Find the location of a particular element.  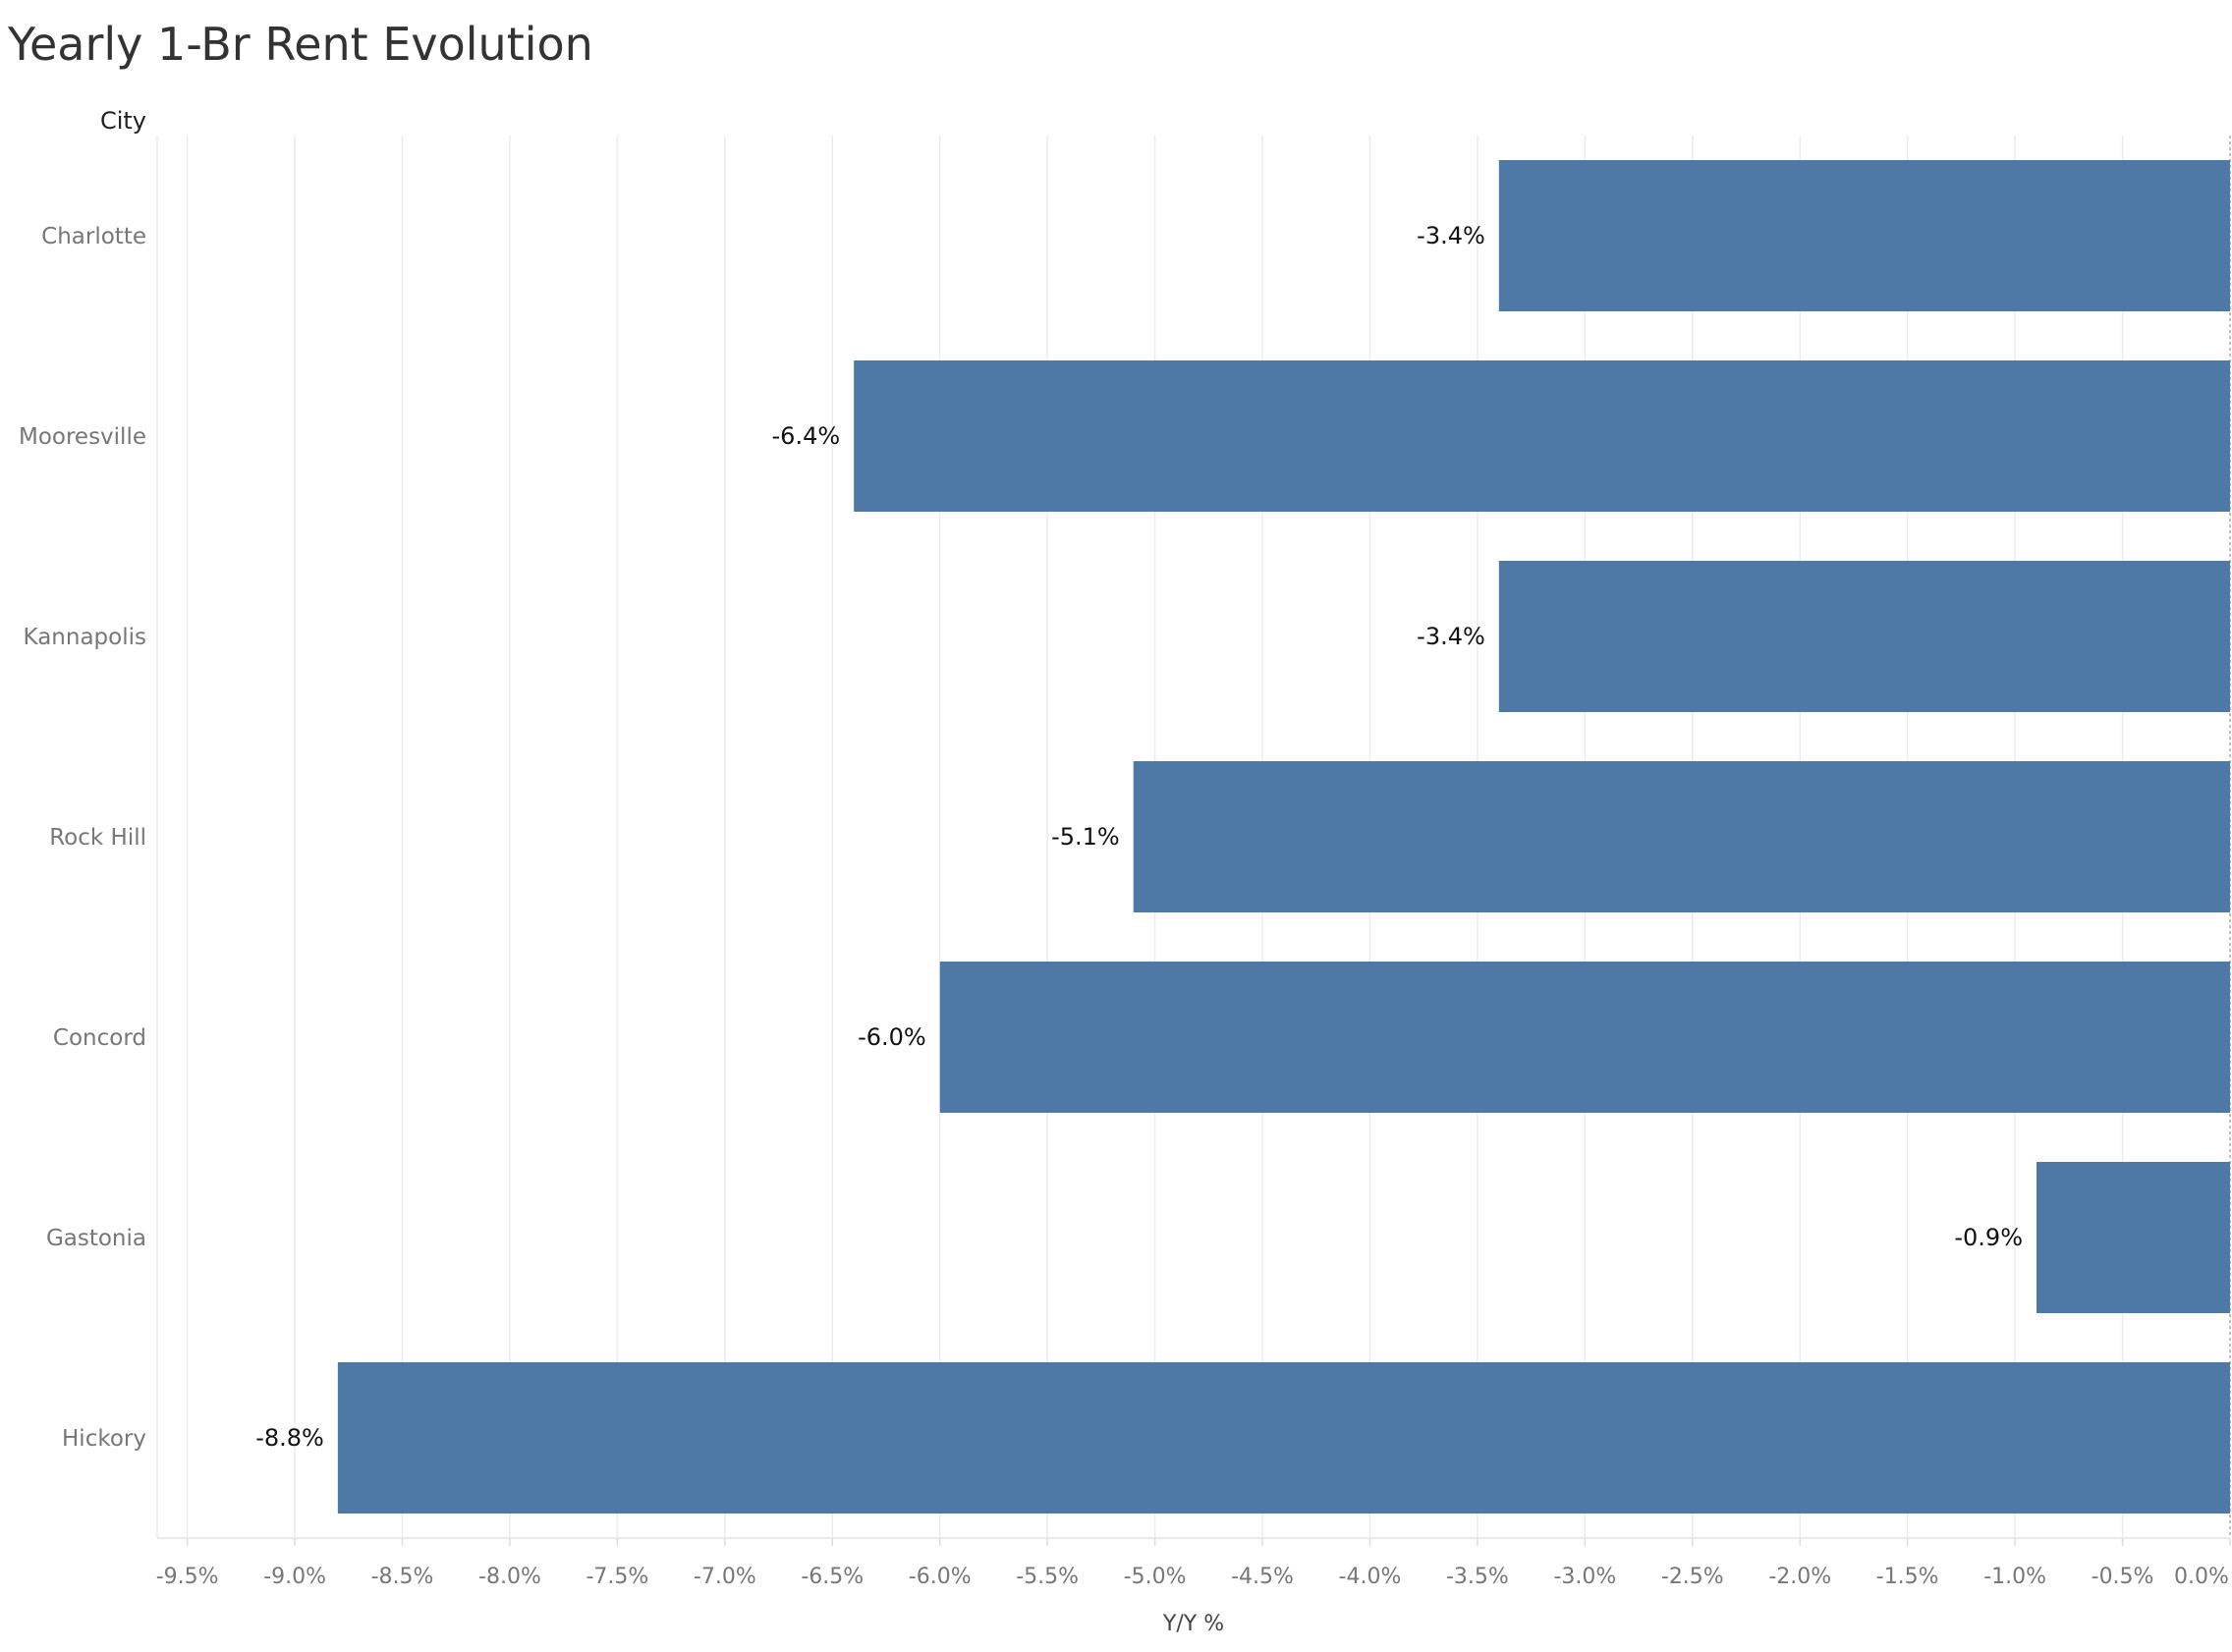

x-tick-label: -9.5% is located at coordinates (188, 1577).